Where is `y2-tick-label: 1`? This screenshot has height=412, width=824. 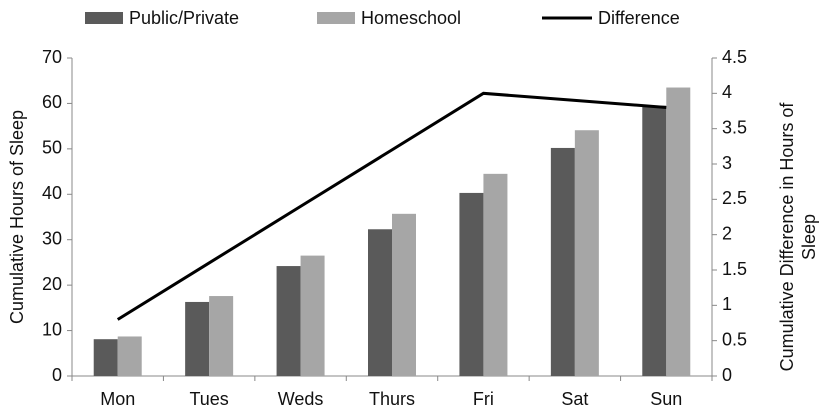
y2-tick-label: 1 is located at coordinates (727, 304).